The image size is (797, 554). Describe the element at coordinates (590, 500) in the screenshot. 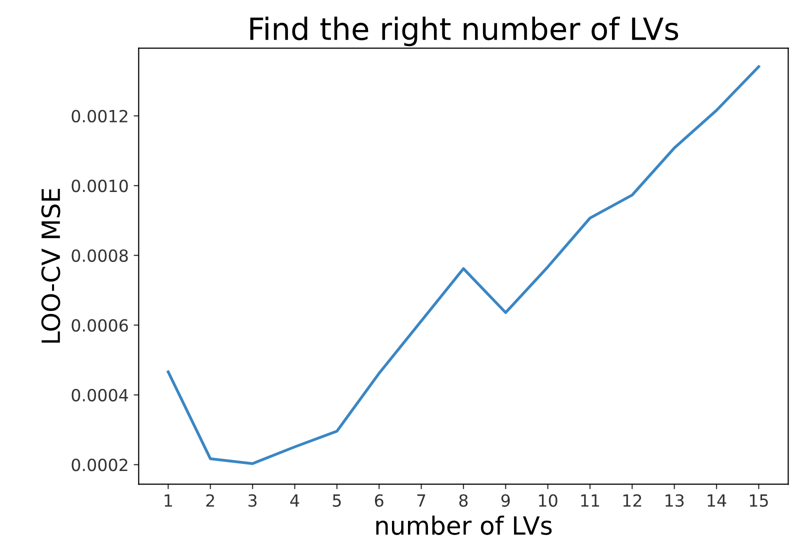

I see `x-tick-label: 11` at that location.